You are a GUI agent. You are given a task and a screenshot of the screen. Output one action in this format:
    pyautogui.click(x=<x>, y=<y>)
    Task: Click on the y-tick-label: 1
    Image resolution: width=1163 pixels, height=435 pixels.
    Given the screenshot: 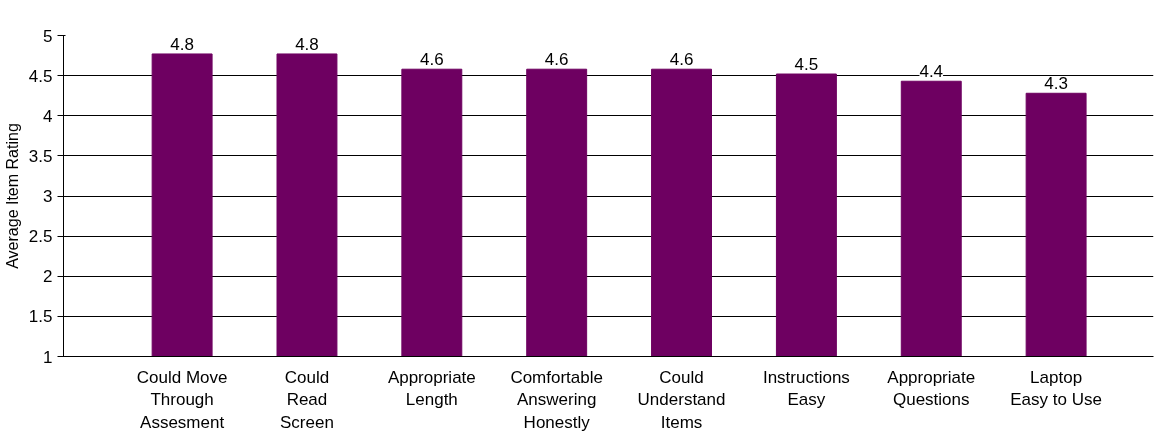 What is the action you would take?
    pyautogui.click(x=48, y=357)
    